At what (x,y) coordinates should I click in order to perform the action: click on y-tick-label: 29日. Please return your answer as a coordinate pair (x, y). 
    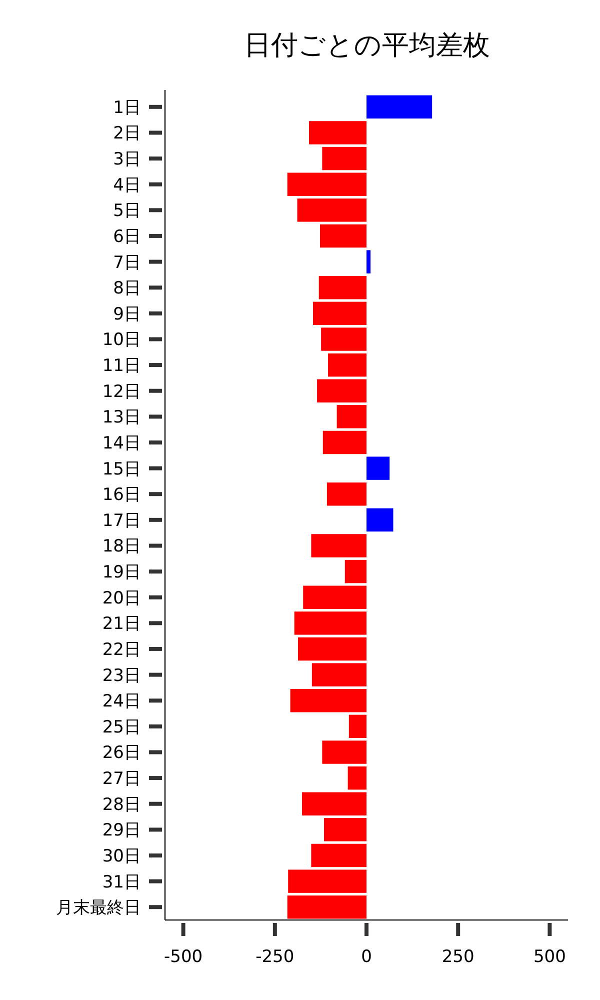
    Looking at the image, I should click on (121, 830).